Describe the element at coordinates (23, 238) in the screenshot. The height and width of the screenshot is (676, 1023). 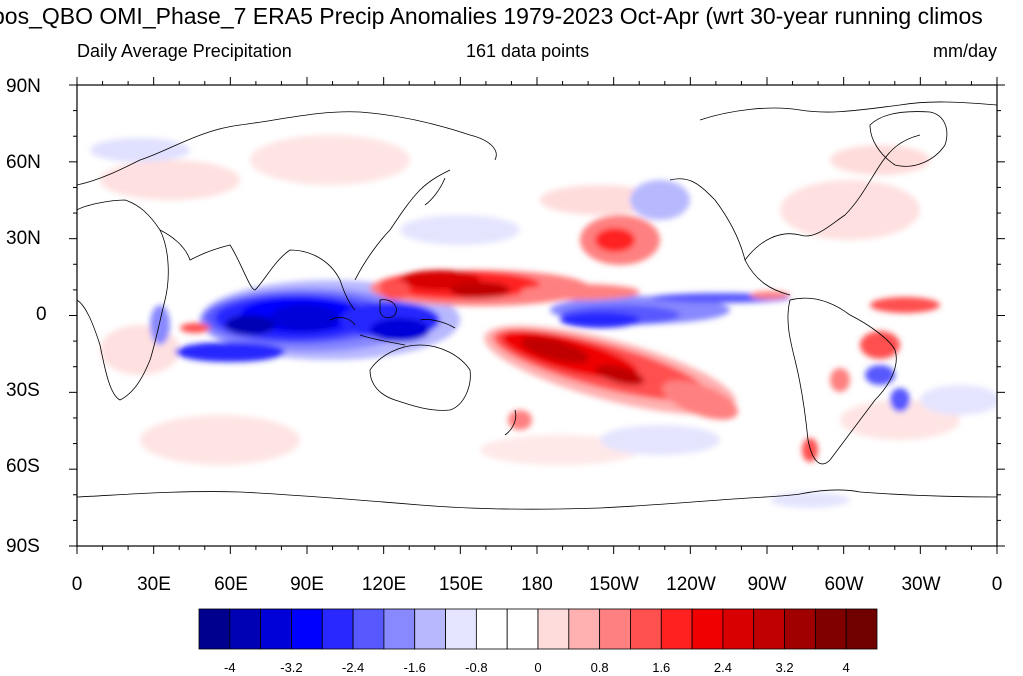
I see `lat-label-30n: 30N` at that location.